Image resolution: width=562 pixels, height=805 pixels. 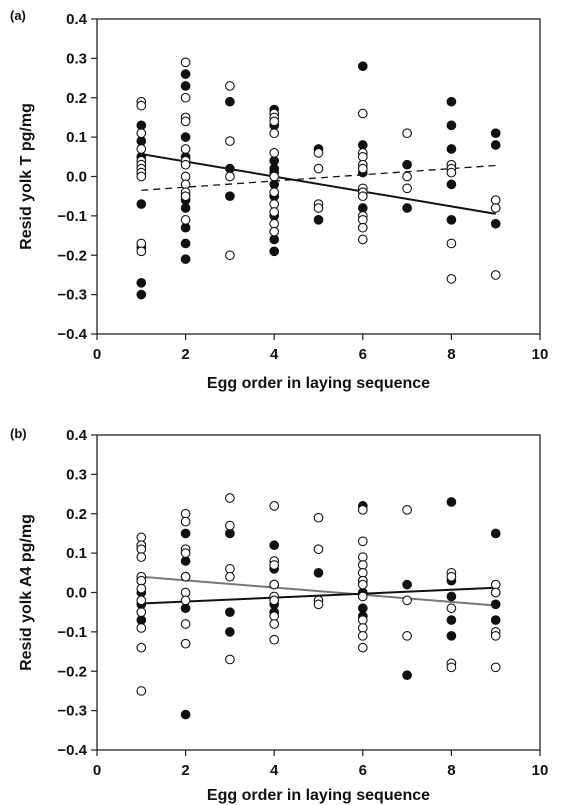 What do you see at coordinates (72, 295) in the screenshot?
I see `panel-a-ytick-label: −0.3` at bounding box center [72, 295].